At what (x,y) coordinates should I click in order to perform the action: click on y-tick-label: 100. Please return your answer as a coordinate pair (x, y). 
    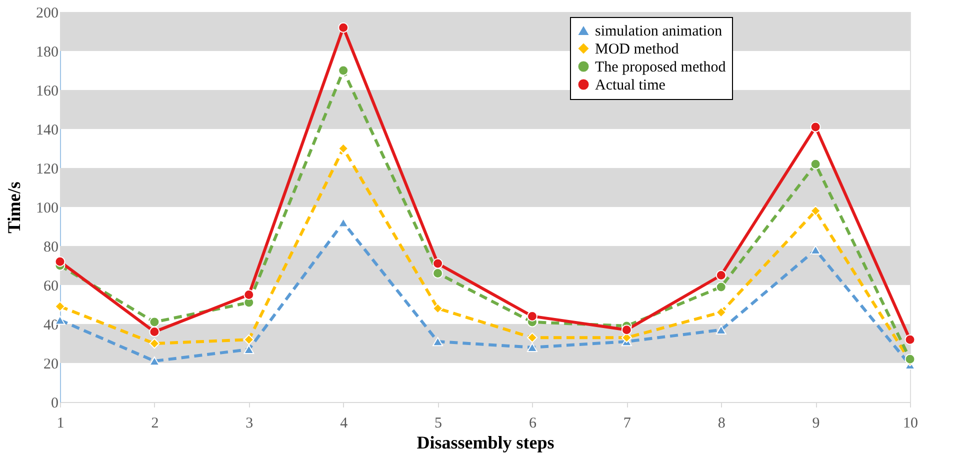
    Looking at the image, I should click on (47, 208).